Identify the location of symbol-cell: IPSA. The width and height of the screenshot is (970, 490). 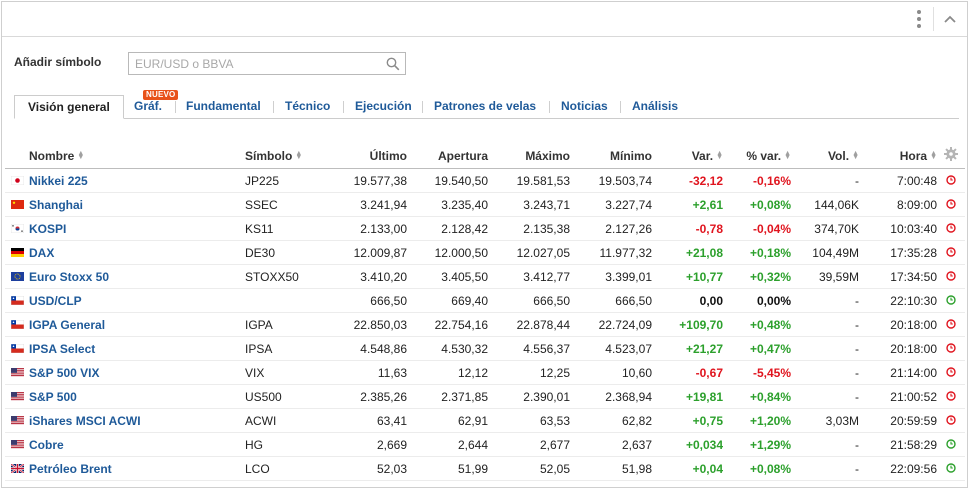
(291, 348).